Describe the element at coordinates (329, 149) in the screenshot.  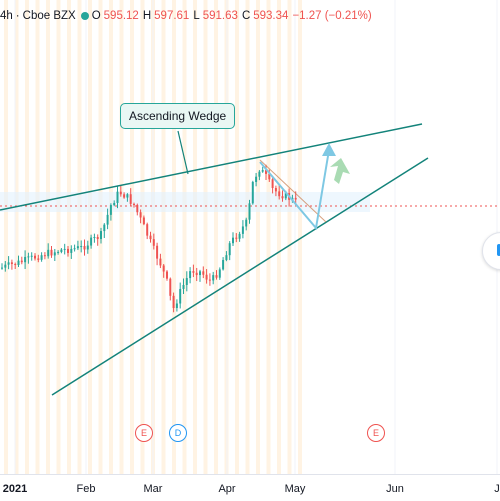
I see `projection-arrowhead-icon` at that location.